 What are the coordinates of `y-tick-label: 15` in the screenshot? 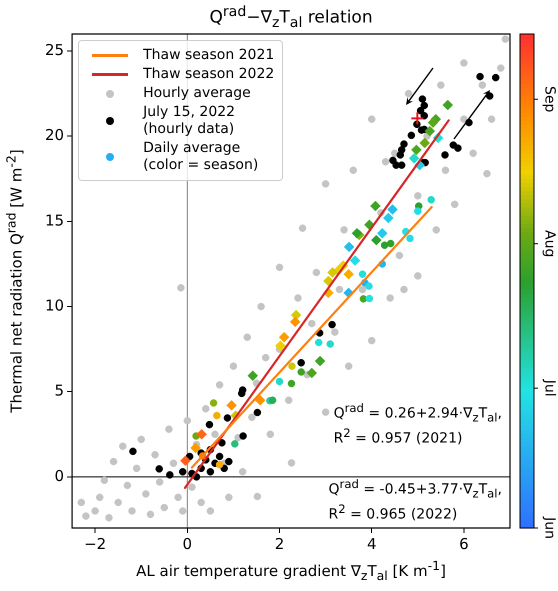 It's located at (54, 220).